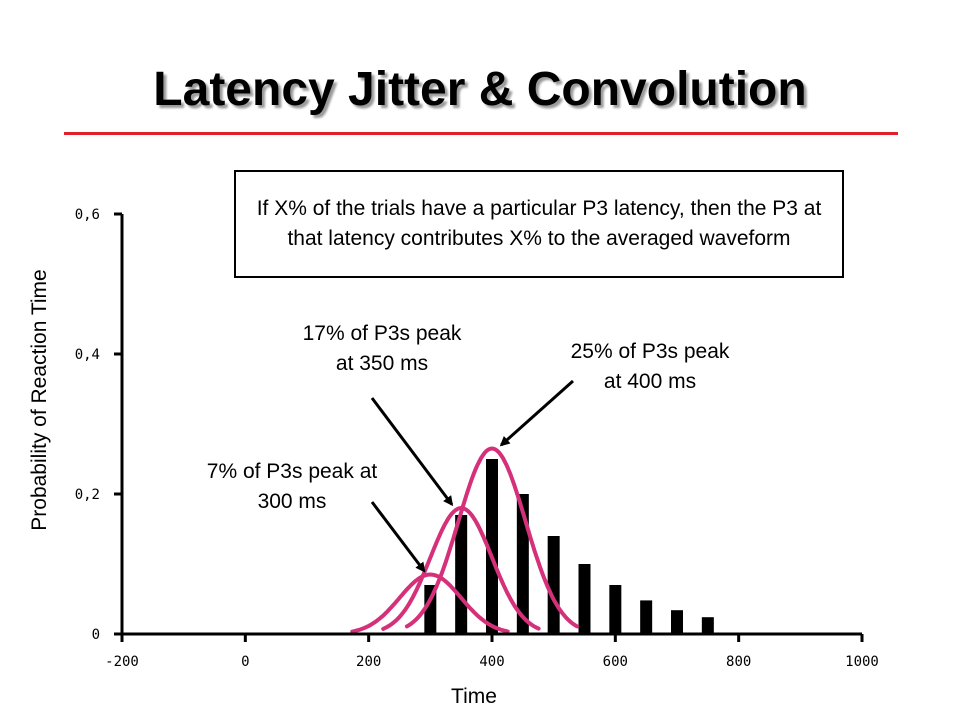 This screenshot has width=960, height=720. What do you see at coordinates (87, 355) in the screenshot?
I see `y-tick-label: 0,4` at bounding box center [87, 355].